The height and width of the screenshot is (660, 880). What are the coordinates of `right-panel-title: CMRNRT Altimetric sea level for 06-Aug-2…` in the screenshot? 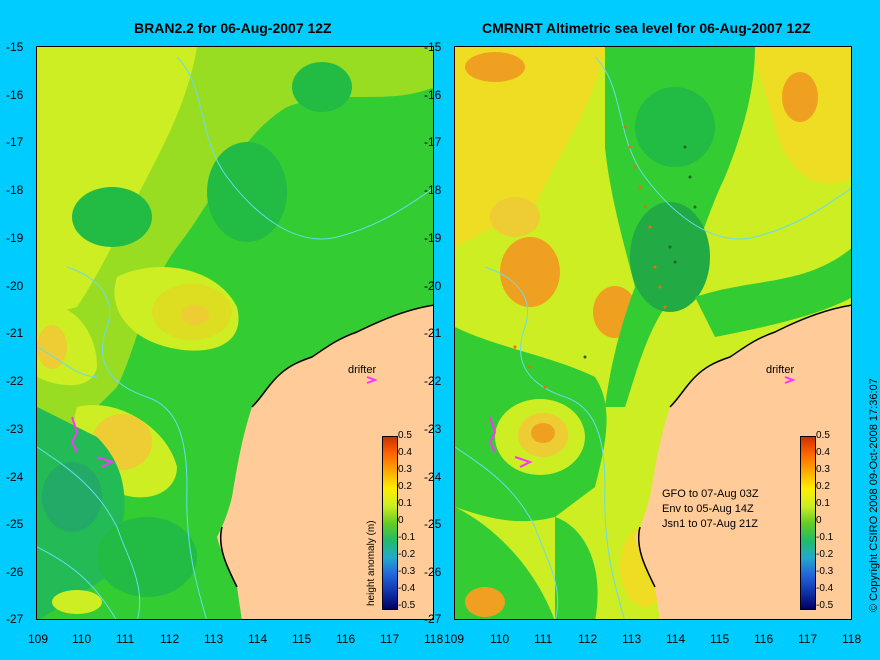 It's located at (646, 28).